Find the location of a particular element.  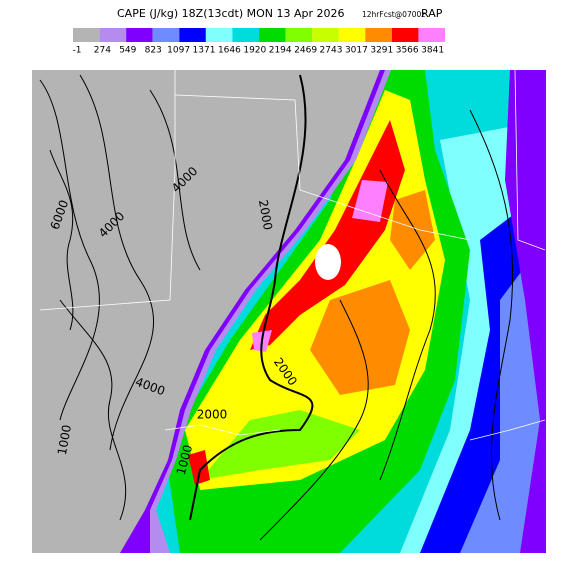

title: CAPE (J/kg) 18Z(13cdt) MON 13 Apr 2026 is located at coordinates (231, 13).